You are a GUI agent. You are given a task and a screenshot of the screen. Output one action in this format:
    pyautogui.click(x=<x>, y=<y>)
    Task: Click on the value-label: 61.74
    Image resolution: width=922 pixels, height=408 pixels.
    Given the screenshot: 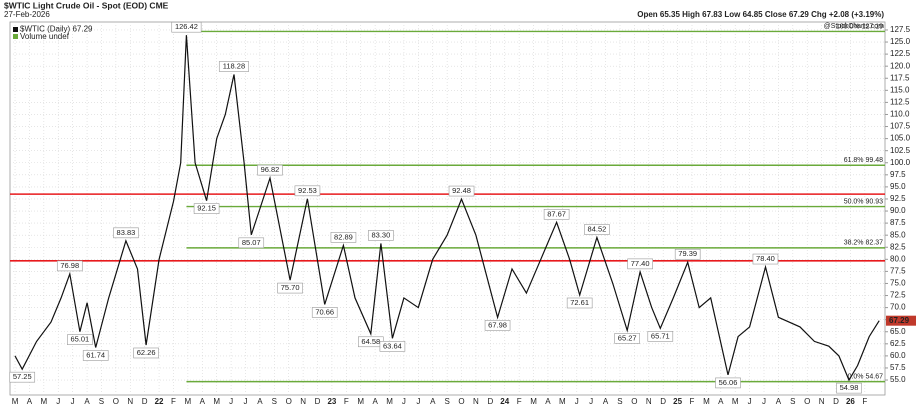 What is the action you would take?
    pyautogui.click(x=95, y=354)
    